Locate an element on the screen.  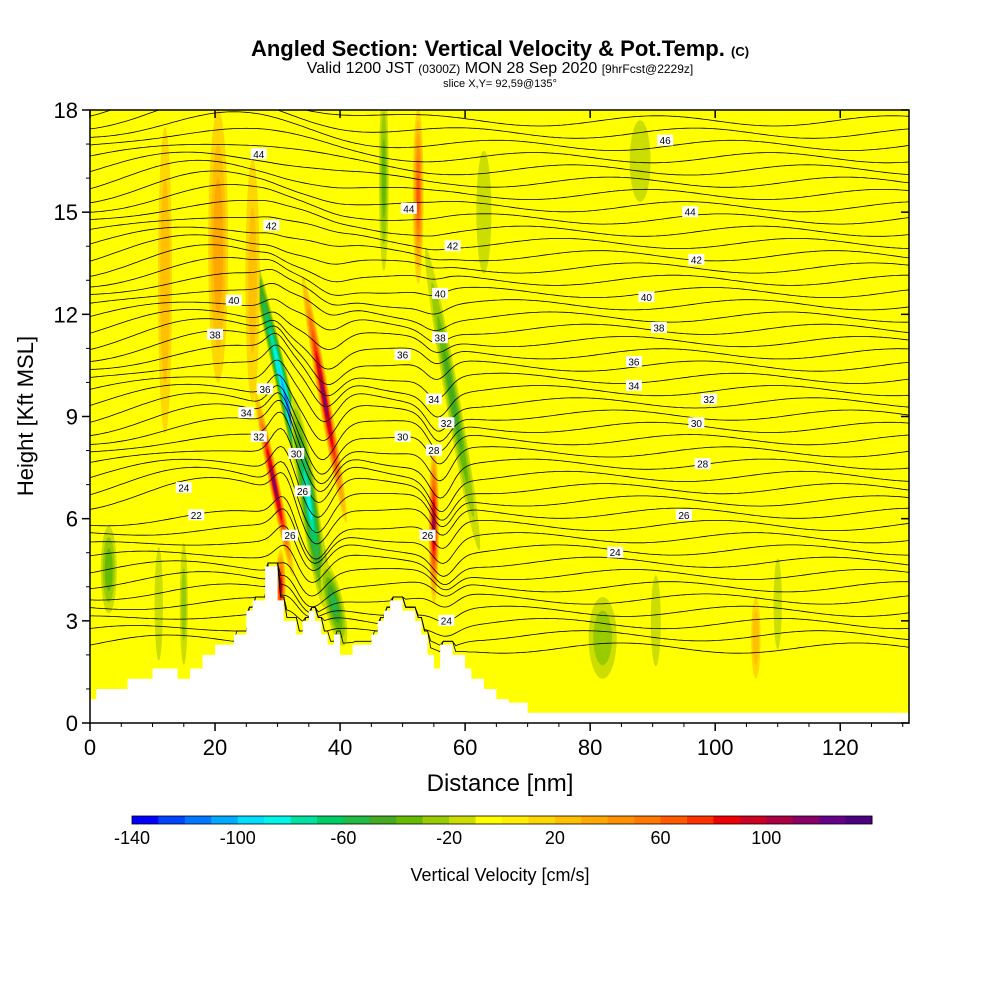
contour-label-text: 40 is located at coordinates (441, 294).